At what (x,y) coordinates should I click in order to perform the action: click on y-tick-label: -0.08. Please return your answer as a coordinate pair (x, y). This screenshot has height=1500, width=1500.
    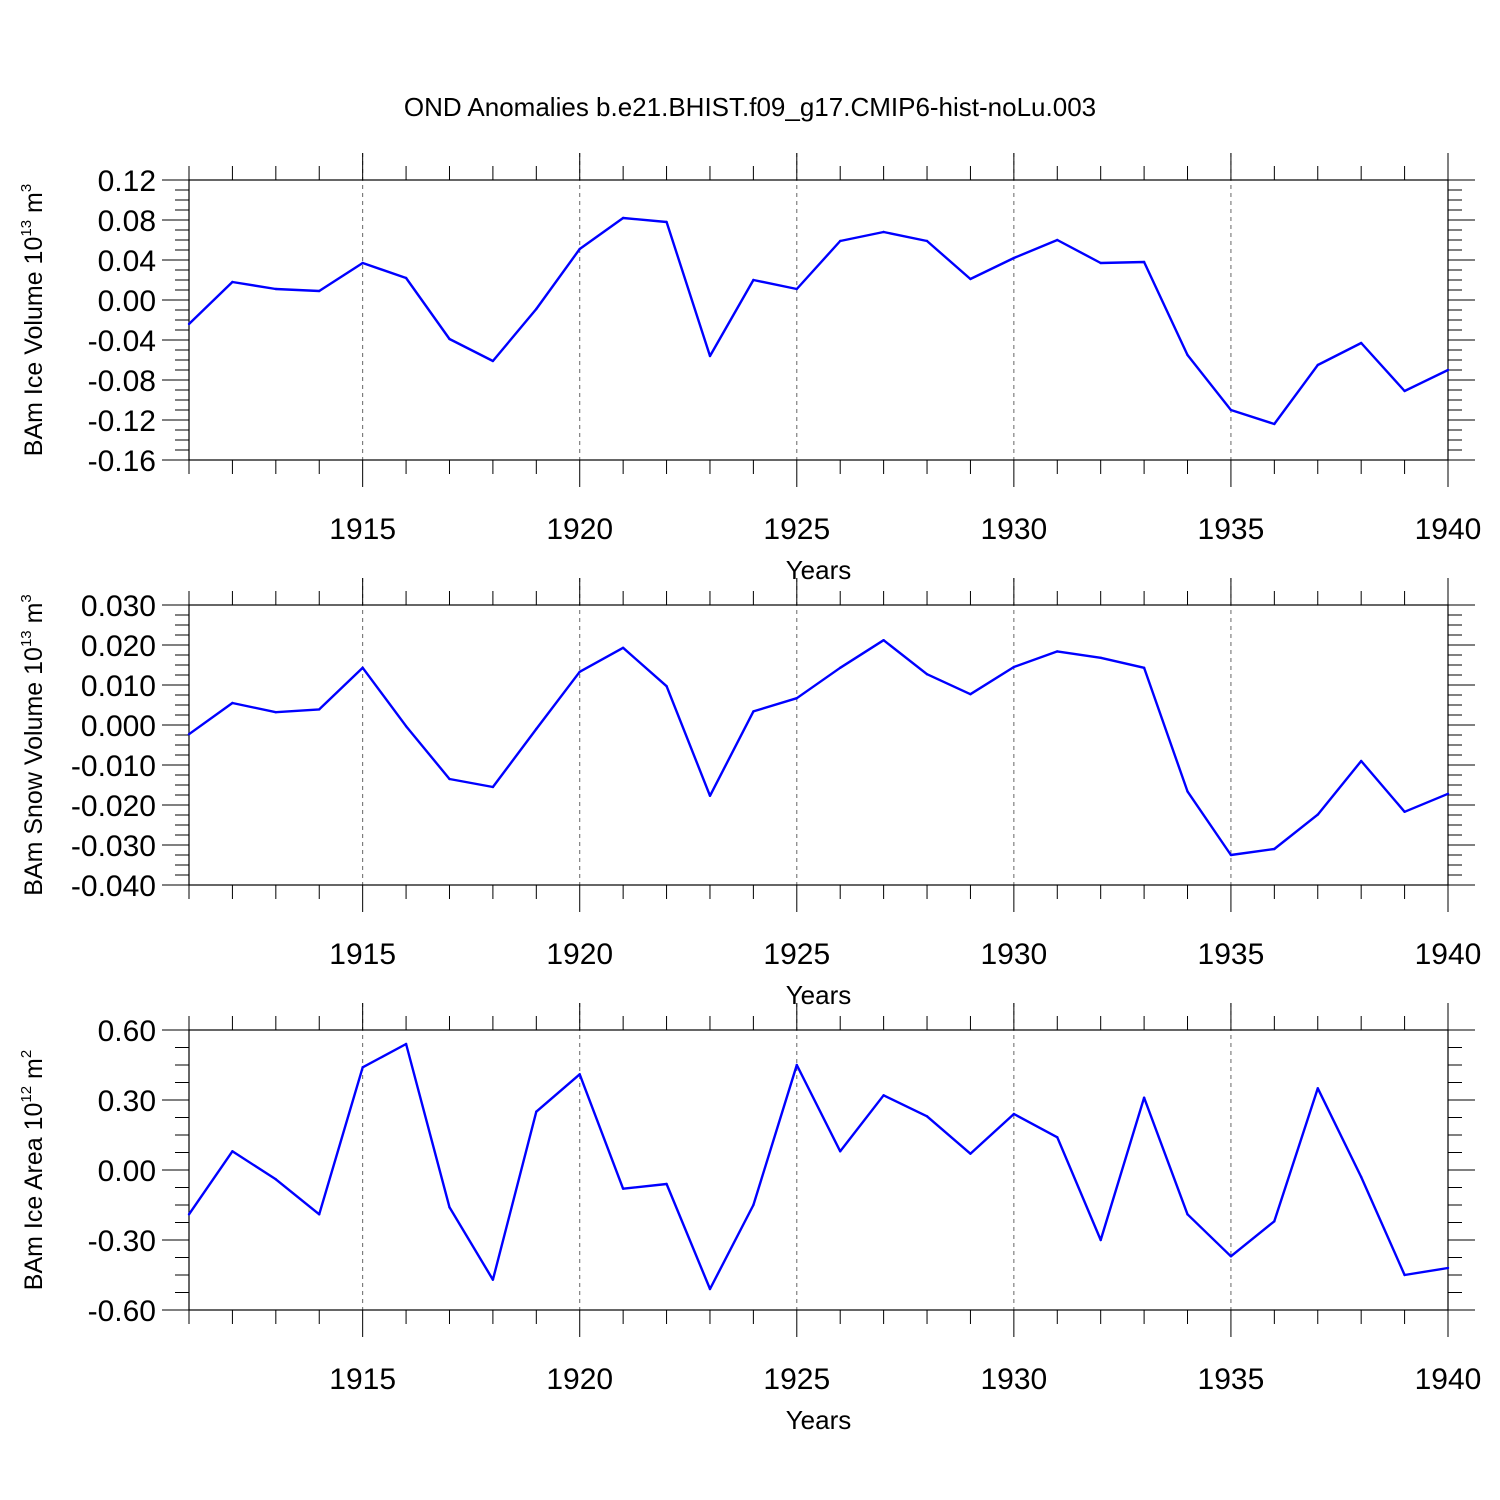
    Looking at the image, I should click on (122, 381).